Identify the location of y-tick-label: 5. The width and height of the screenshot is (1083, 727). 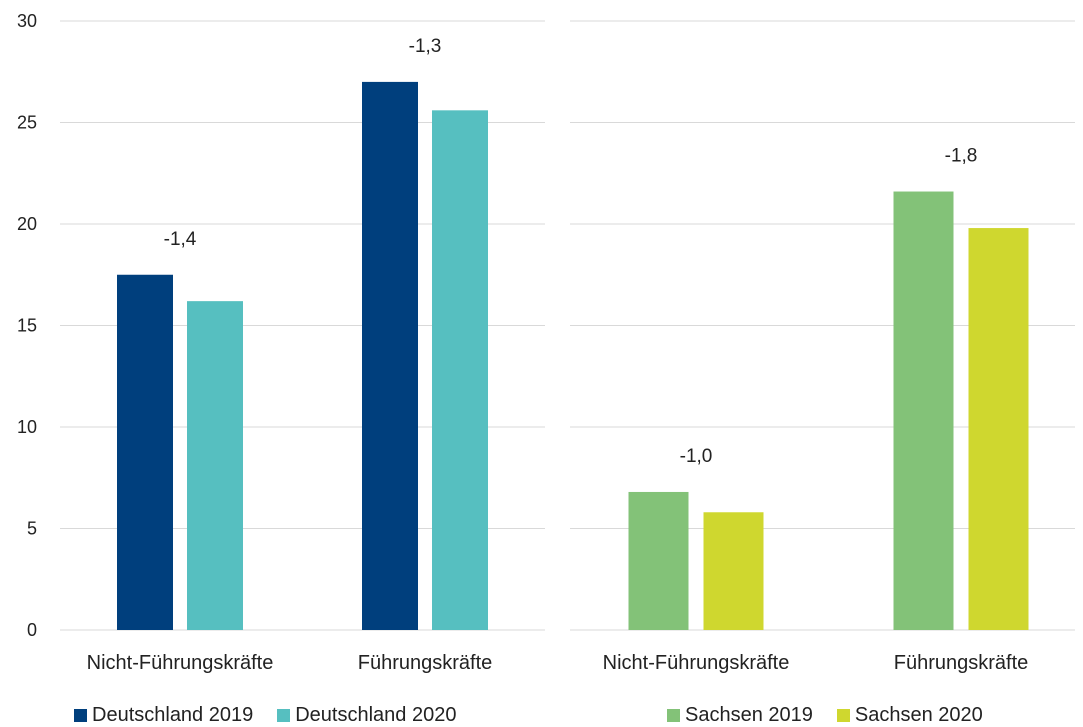
(32, 529).